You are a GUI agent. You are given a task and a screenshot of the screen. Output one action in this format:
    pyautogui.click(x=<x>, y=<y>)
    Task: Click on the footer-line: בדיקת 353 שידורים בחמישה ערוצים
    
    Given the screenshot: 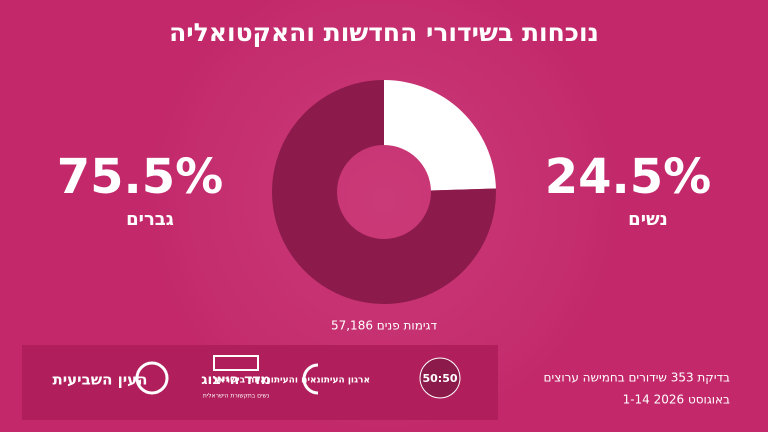 What is the action you would take?
    pyautogui.click(x=637, y=378)
    